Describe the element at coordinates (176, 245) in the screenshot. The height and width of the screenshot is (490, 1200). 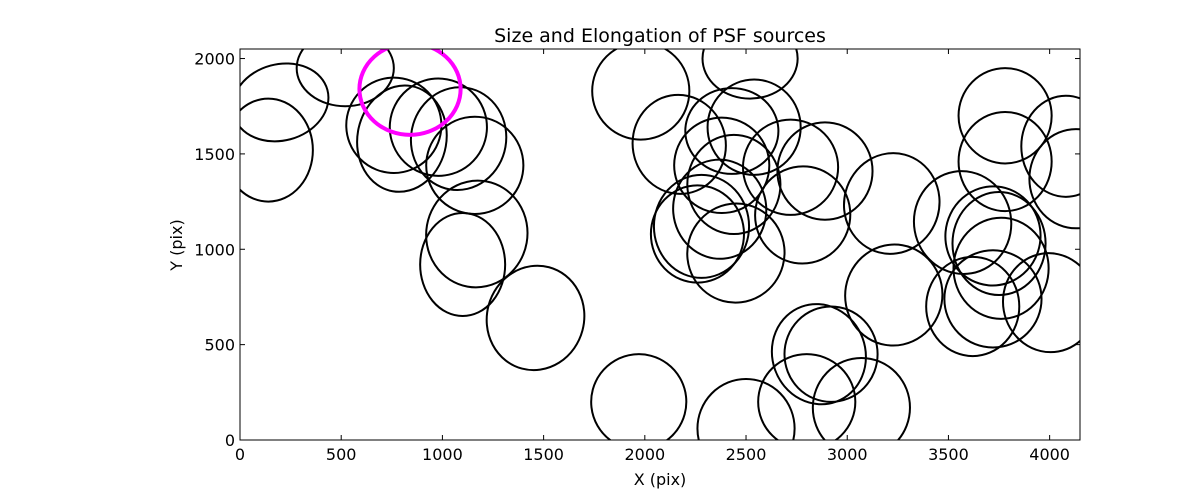
I see `y-axis-label: Y (pix)` at that location.